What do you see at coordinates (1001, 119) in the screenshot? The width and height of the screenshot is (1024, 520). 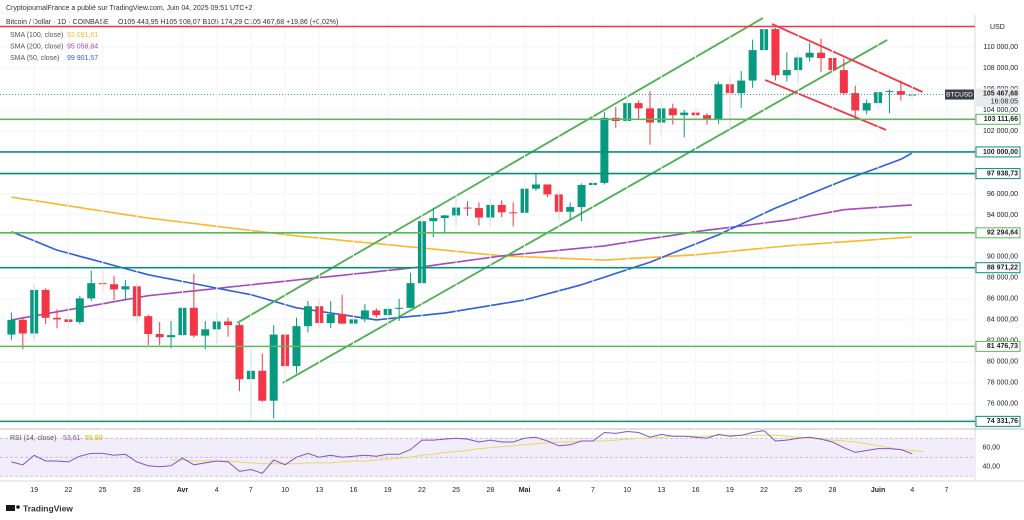 I see `level-label: 103 111,66` at bounding box center [1001, 119].